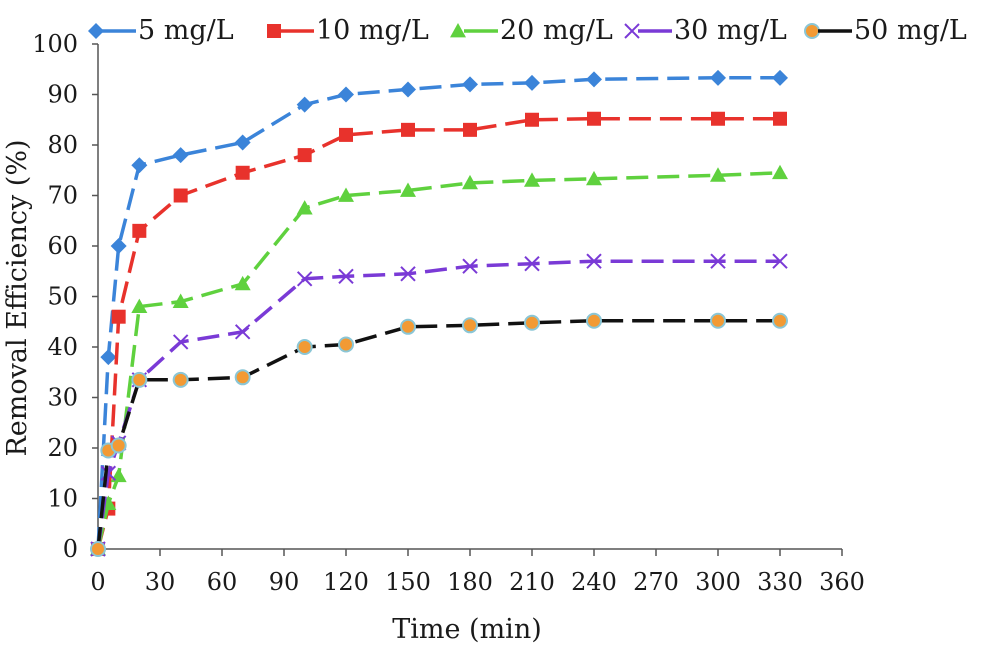 This screenshot has width=1000, height=650. I want to click on x-tick-label: 300, so click(718, 582).